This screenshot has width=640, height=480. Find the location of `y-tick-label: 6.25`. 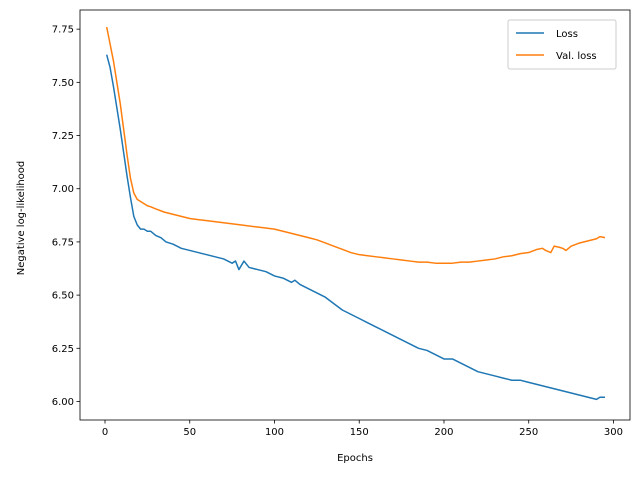

y-tick-label: 6.25 is located at coordinates (63, 349).